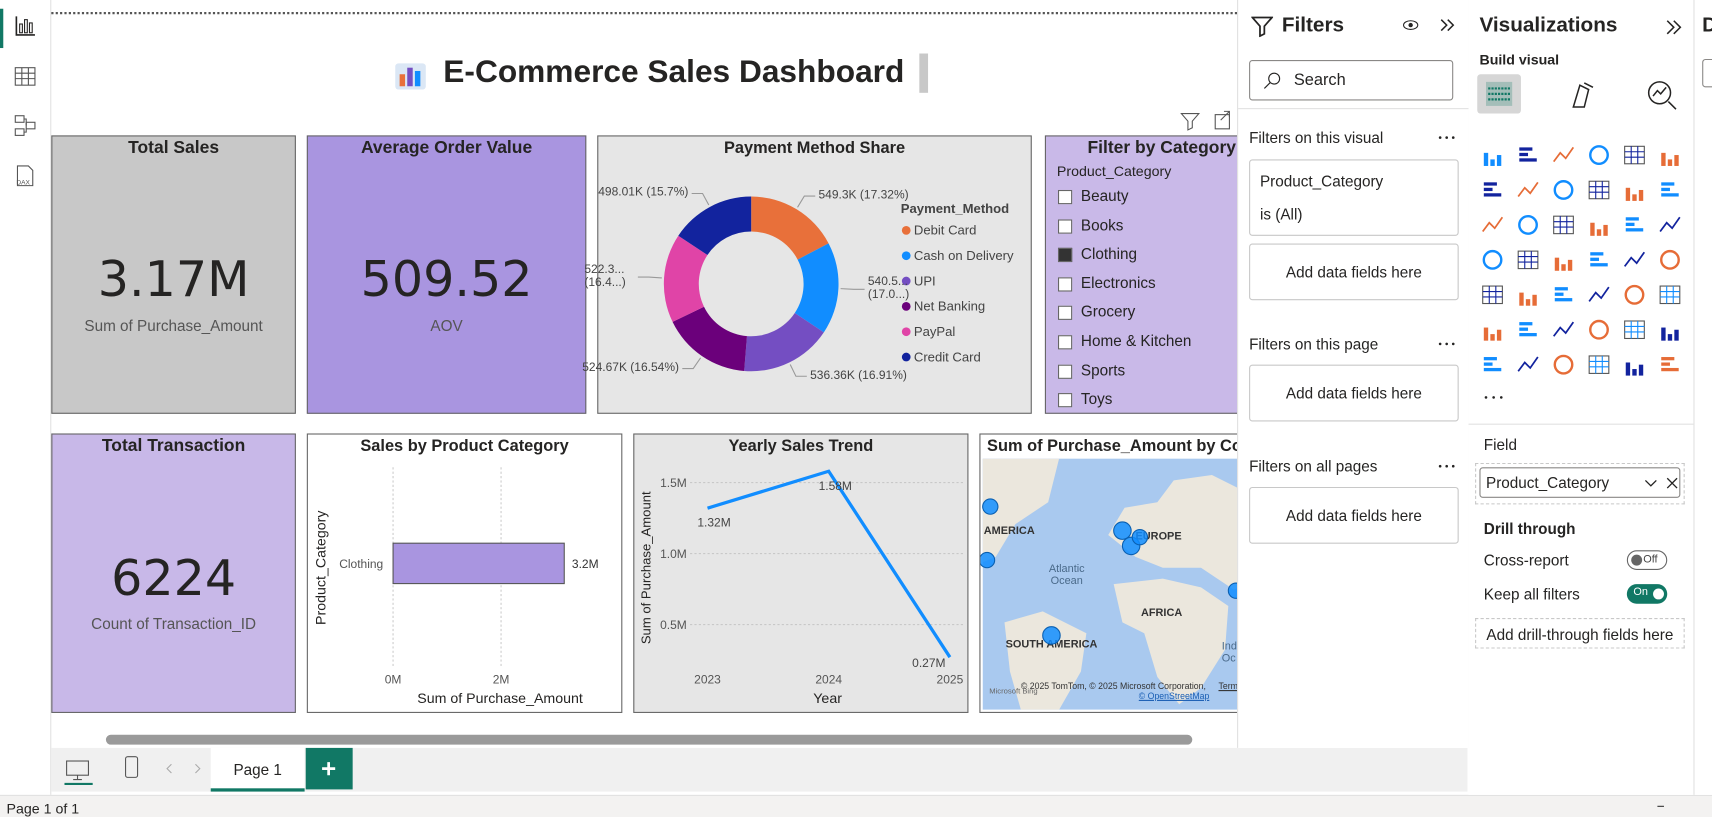 This screenshot has width=1712, height=817. I want to click on page-nav-arrows, so click(184, 768).